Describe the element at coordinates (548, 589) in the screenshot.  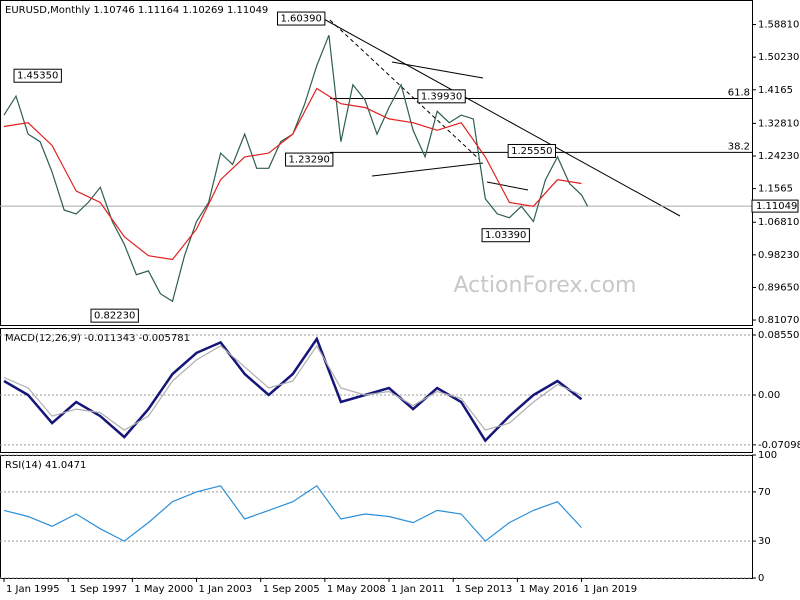
I see `x-tick-label: 1 May 2016` at that location.